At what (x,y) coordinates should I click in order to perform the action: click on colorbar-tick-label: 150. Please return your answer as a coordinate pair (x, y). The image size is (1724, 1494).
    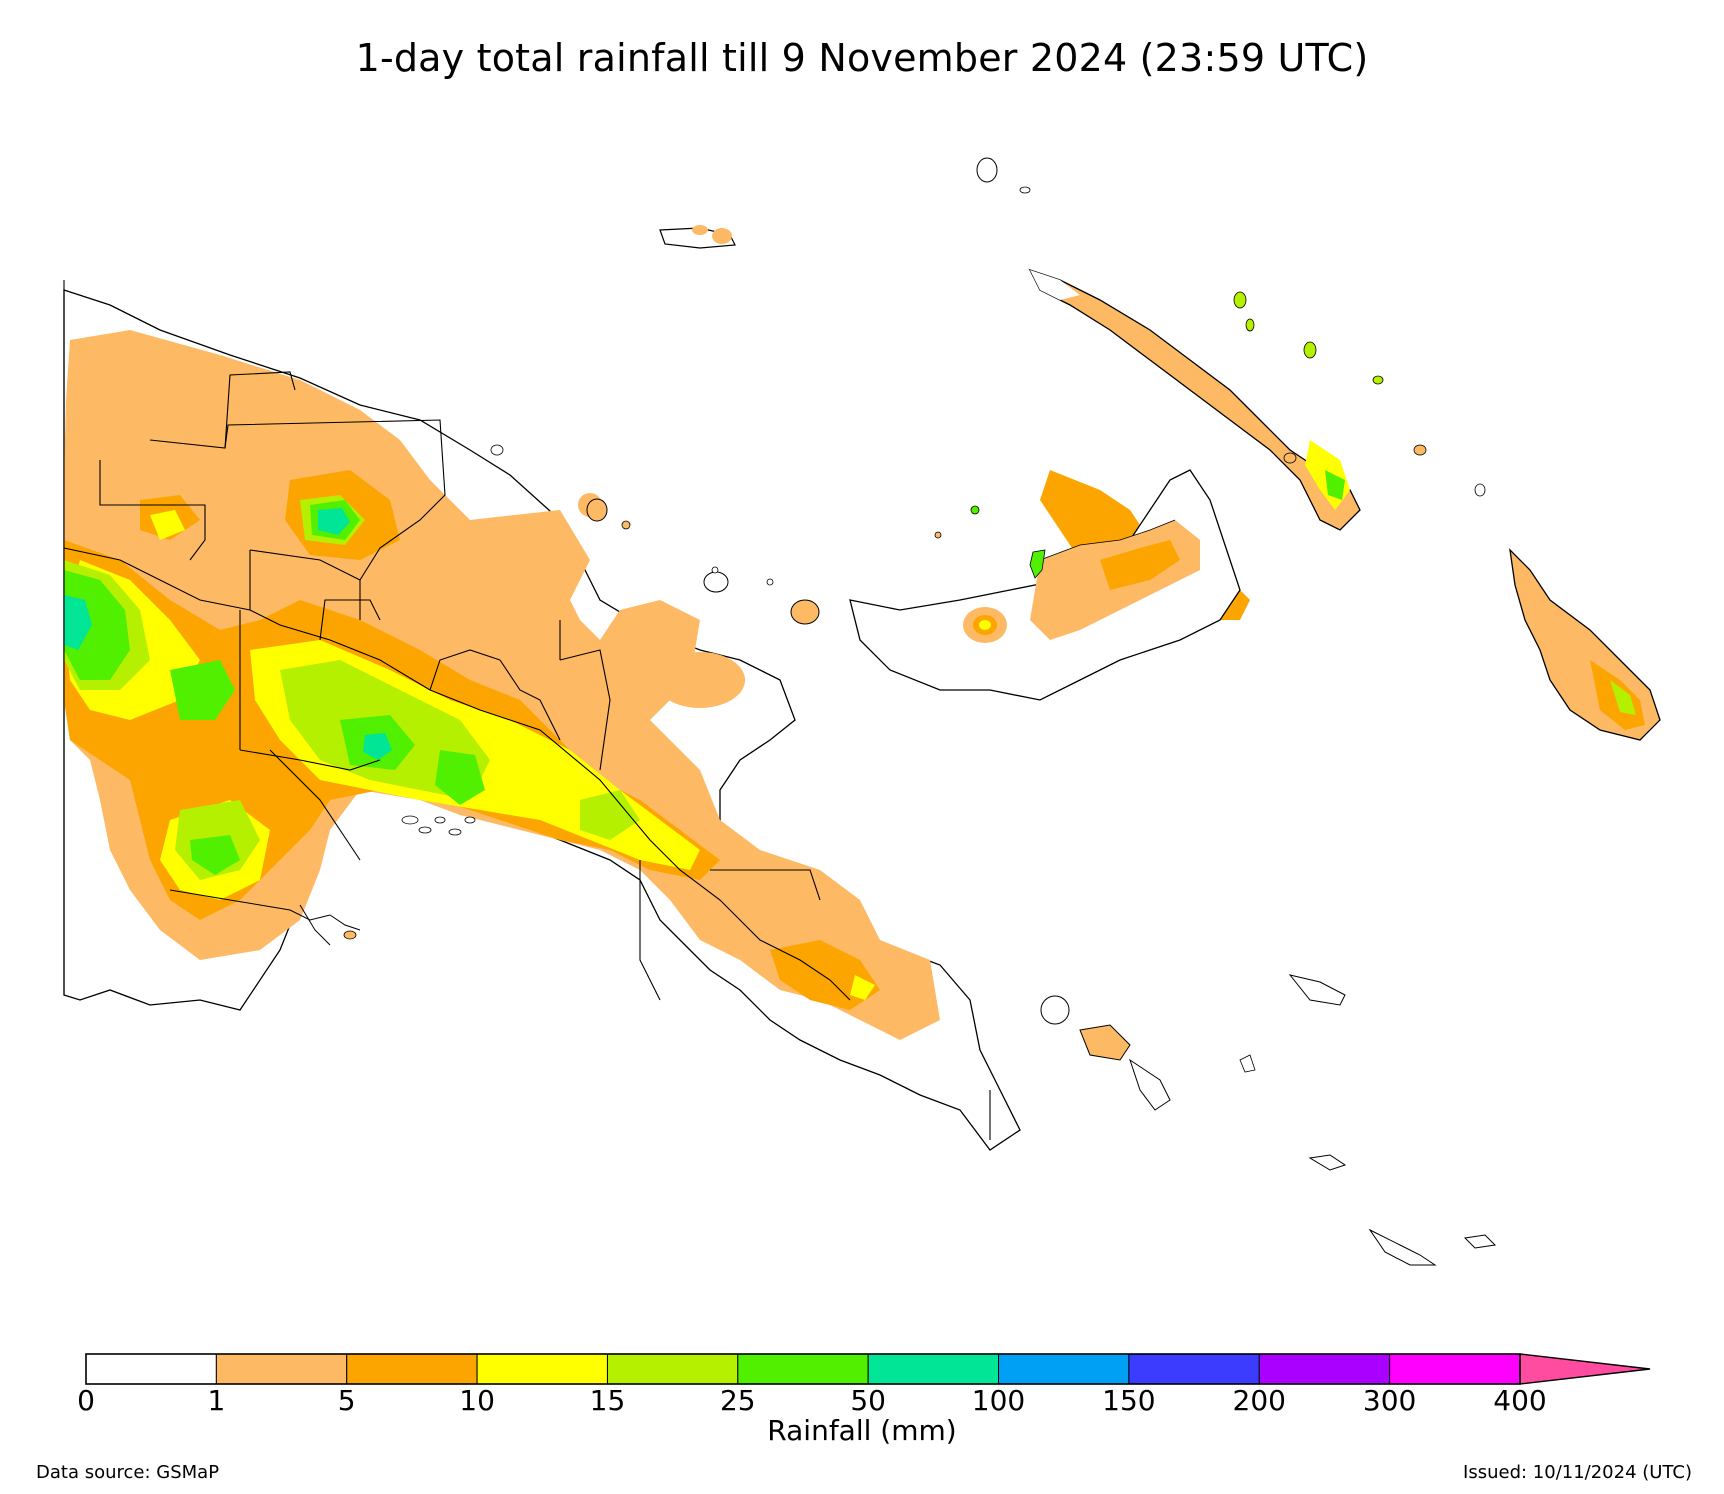
    Looking at the image, I should click on (1129, 1400).